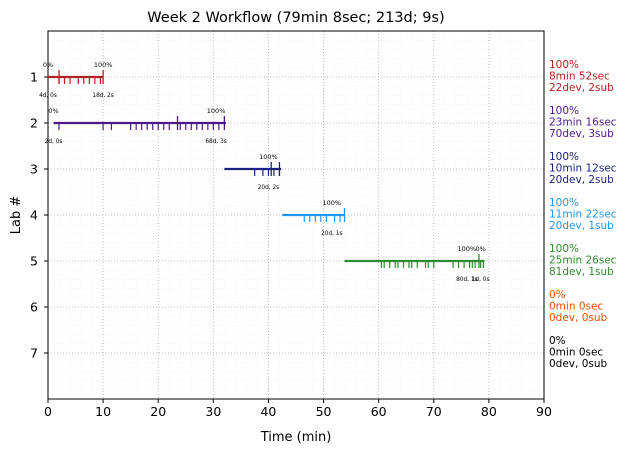 The image size is (630, 453). Describe the element at coordinates (34, 353) in the screenshot. I see `y-tick-label: 7` at that location.